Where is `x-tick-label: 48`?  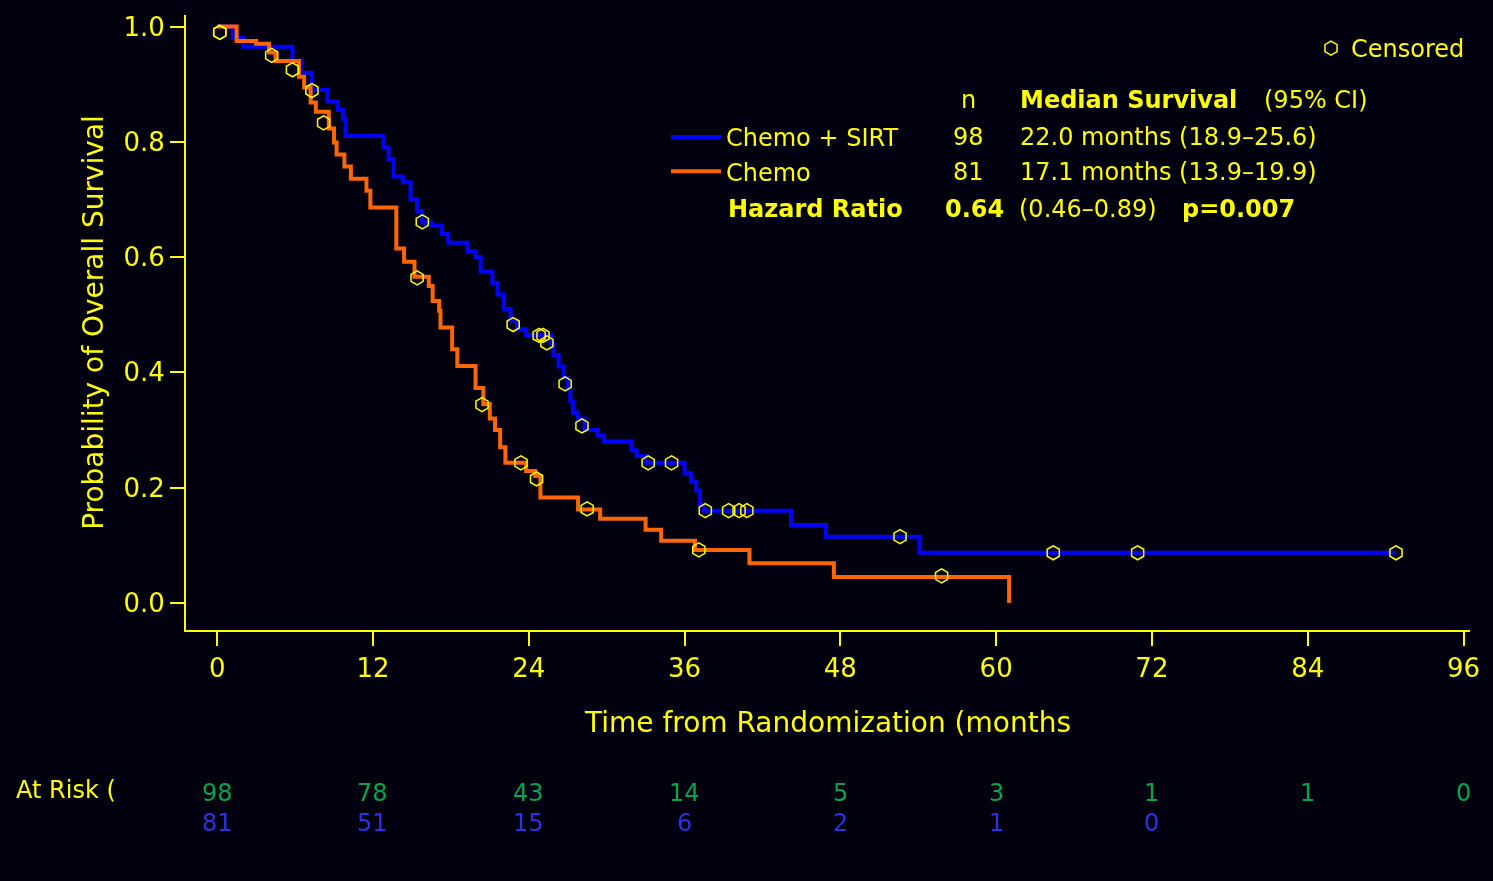
x-tick-label: 48 is located at coordinates (840, 668).